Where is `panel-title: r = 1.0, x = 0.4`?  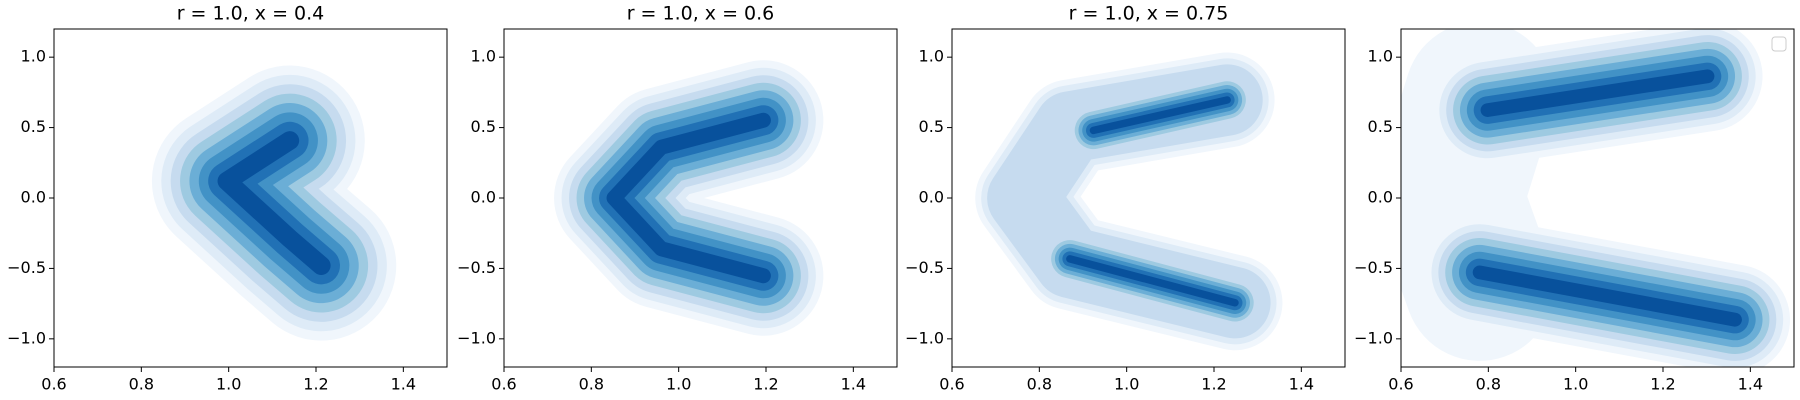 panel-title: r = 1.0, x = 0.4 is located at coordinates (251, 14).